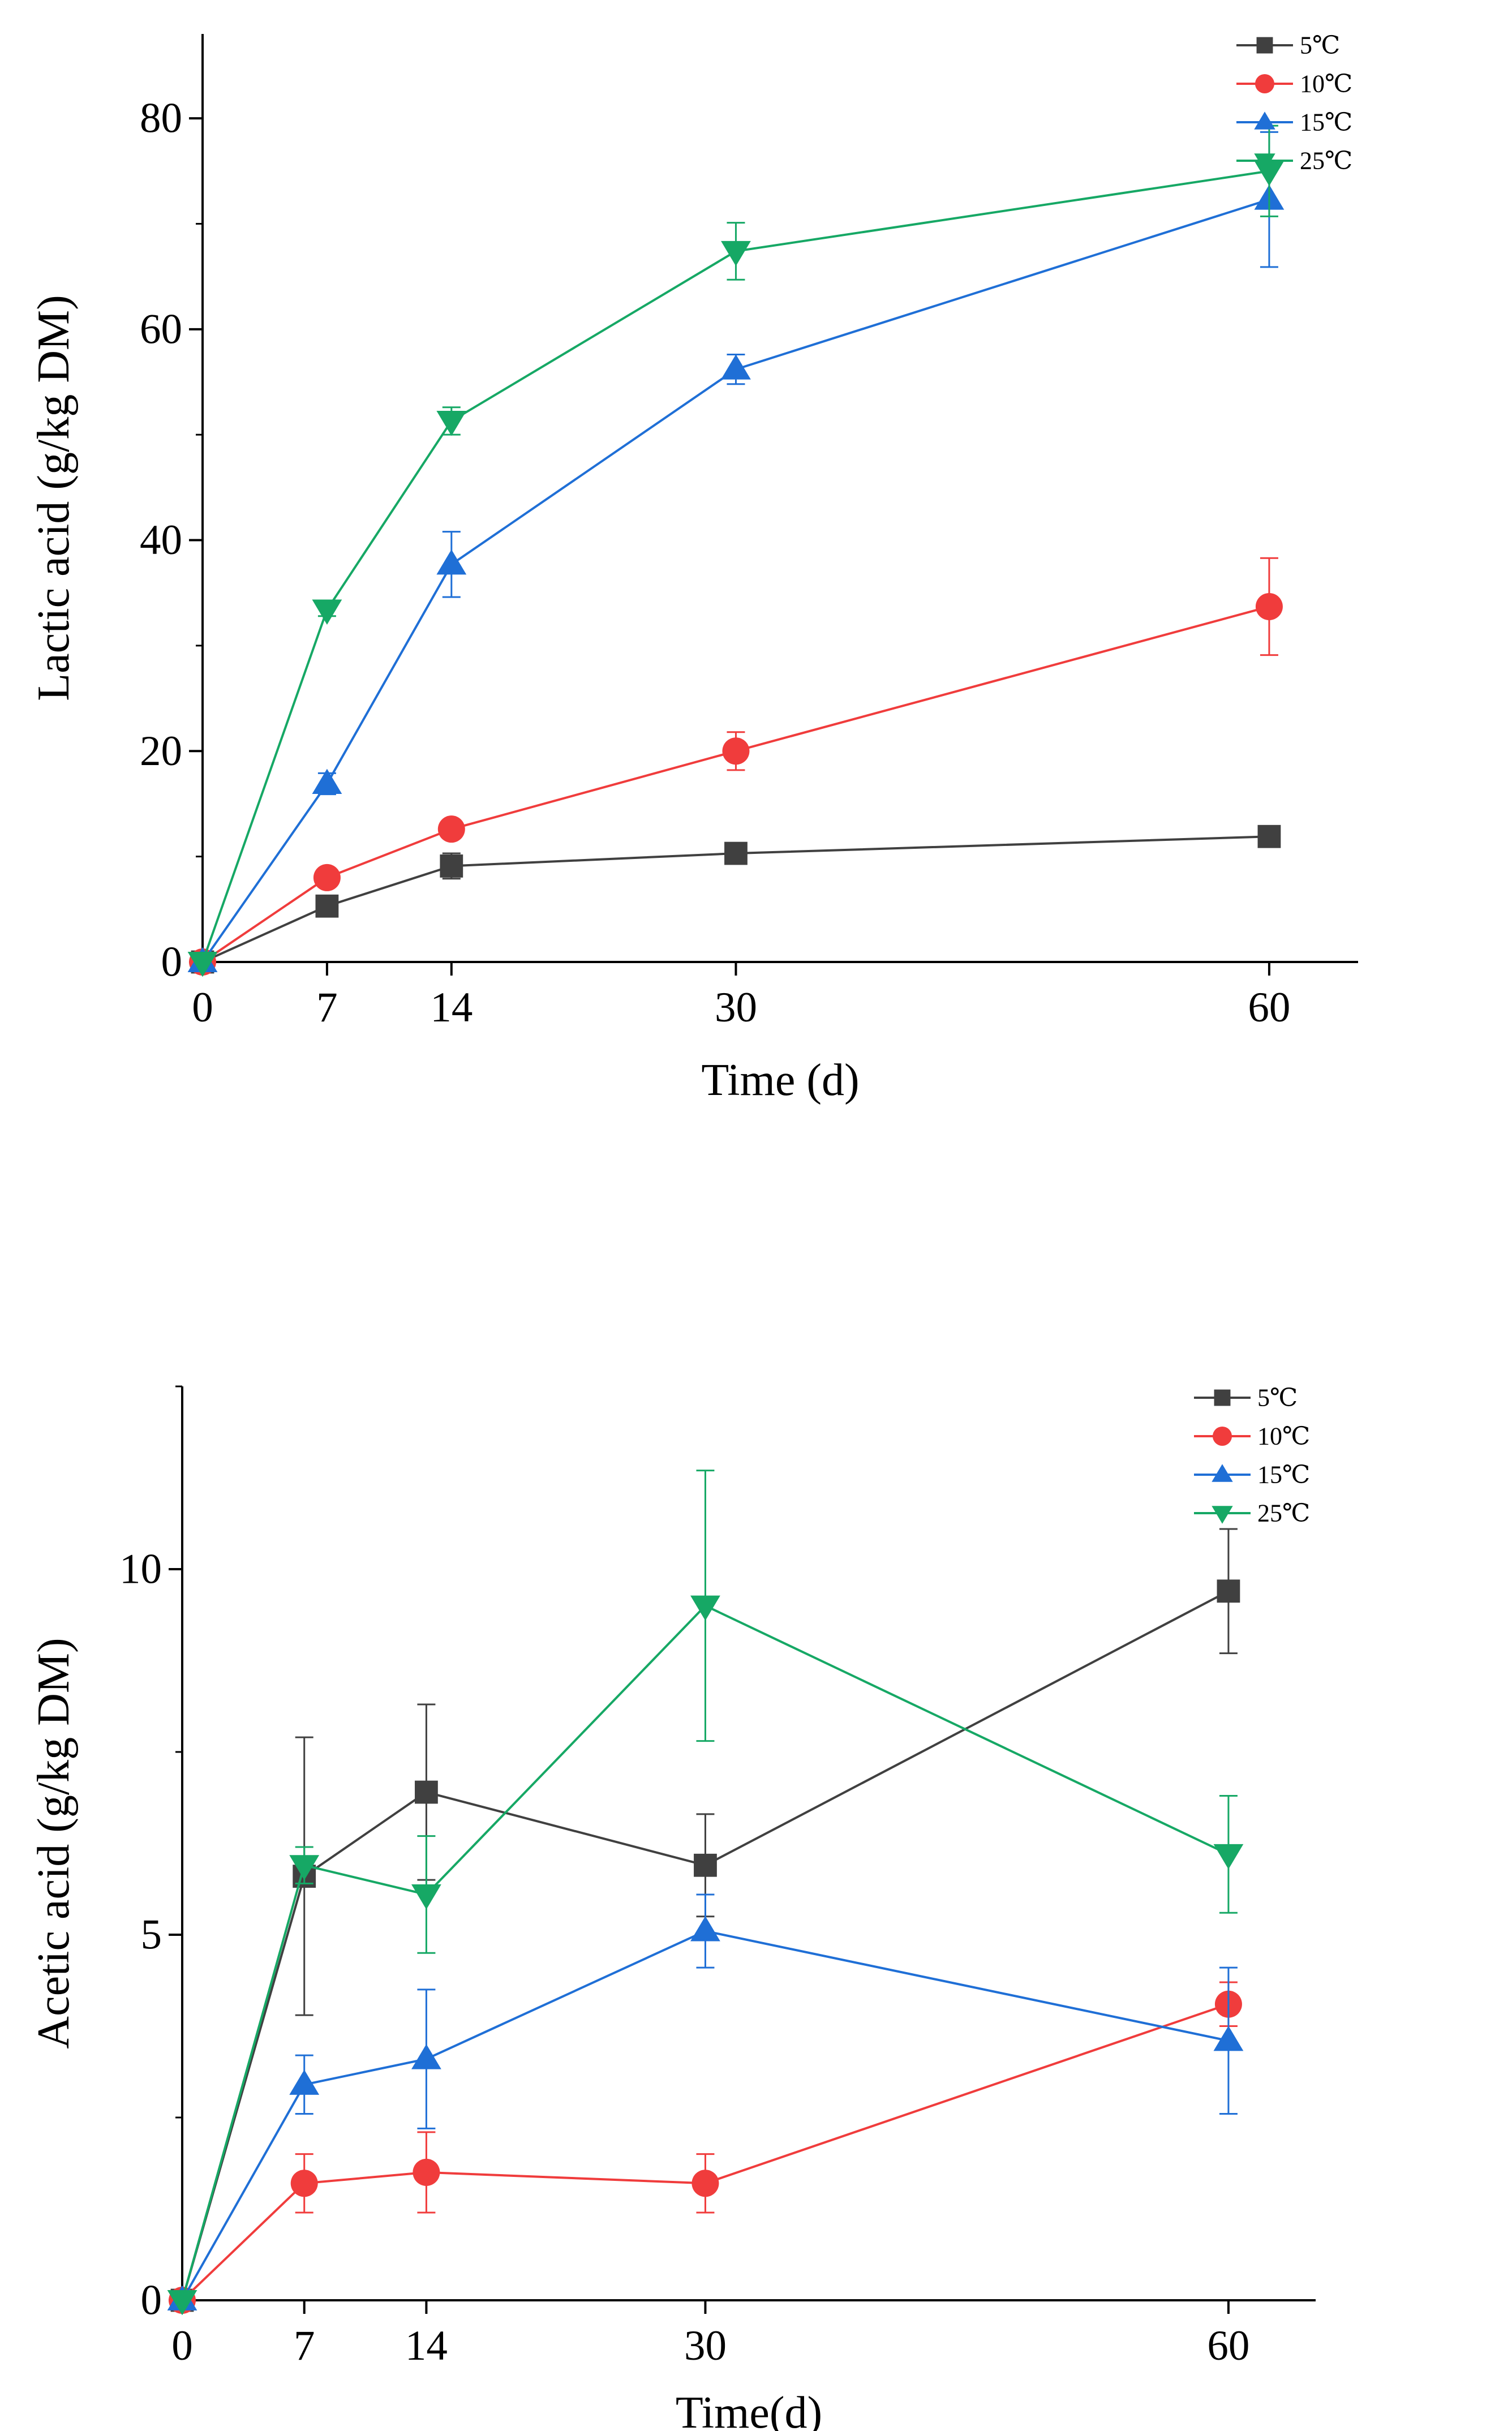 The image size is (1512, 2431). I want to click on y-tick-label: 40, so click(161, 540).